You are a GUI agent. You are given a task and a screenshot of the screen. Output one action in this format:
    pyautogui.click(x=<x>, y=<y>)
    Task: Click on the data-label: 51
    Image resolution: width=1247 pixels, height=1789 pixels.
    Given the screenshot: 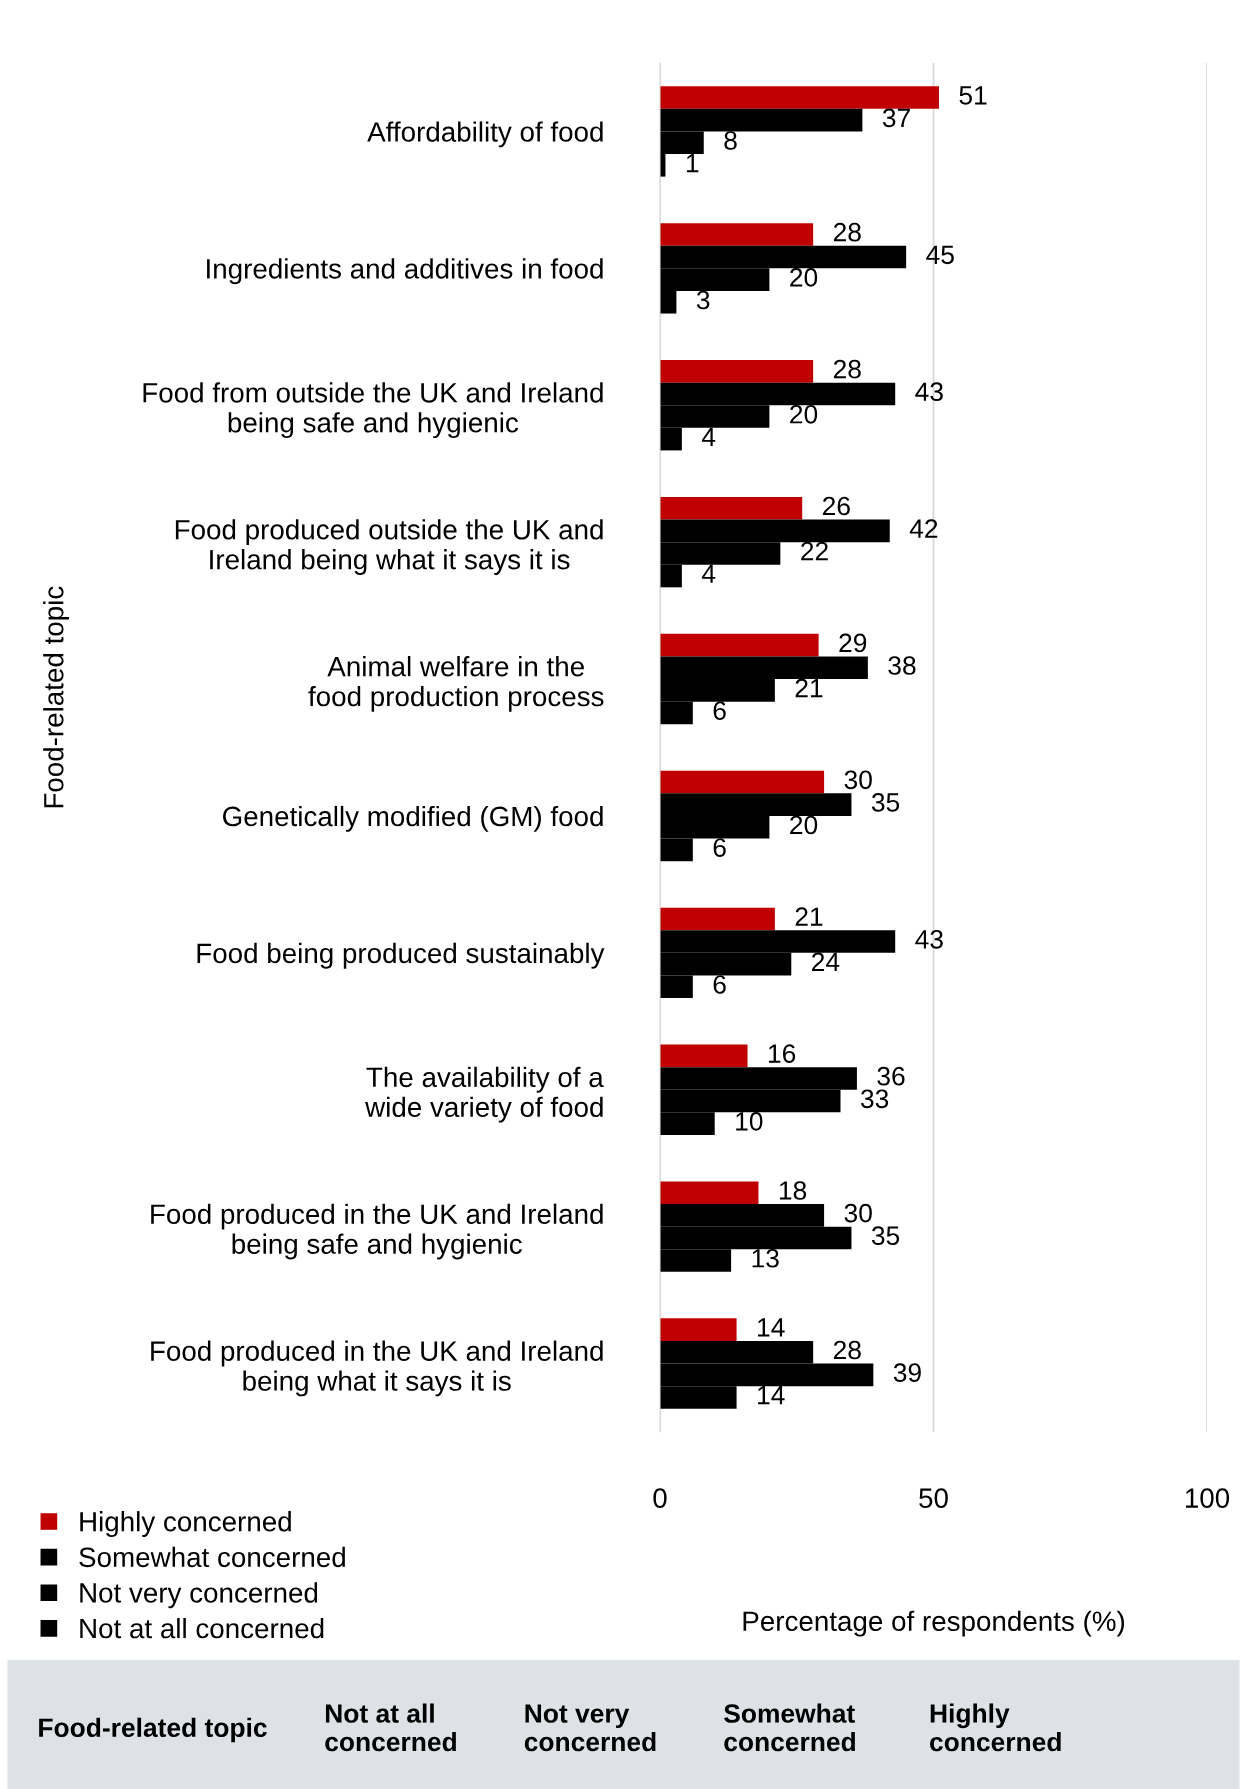 What is the action you would take?
    pyautogui.click(x=973, y=95)
    